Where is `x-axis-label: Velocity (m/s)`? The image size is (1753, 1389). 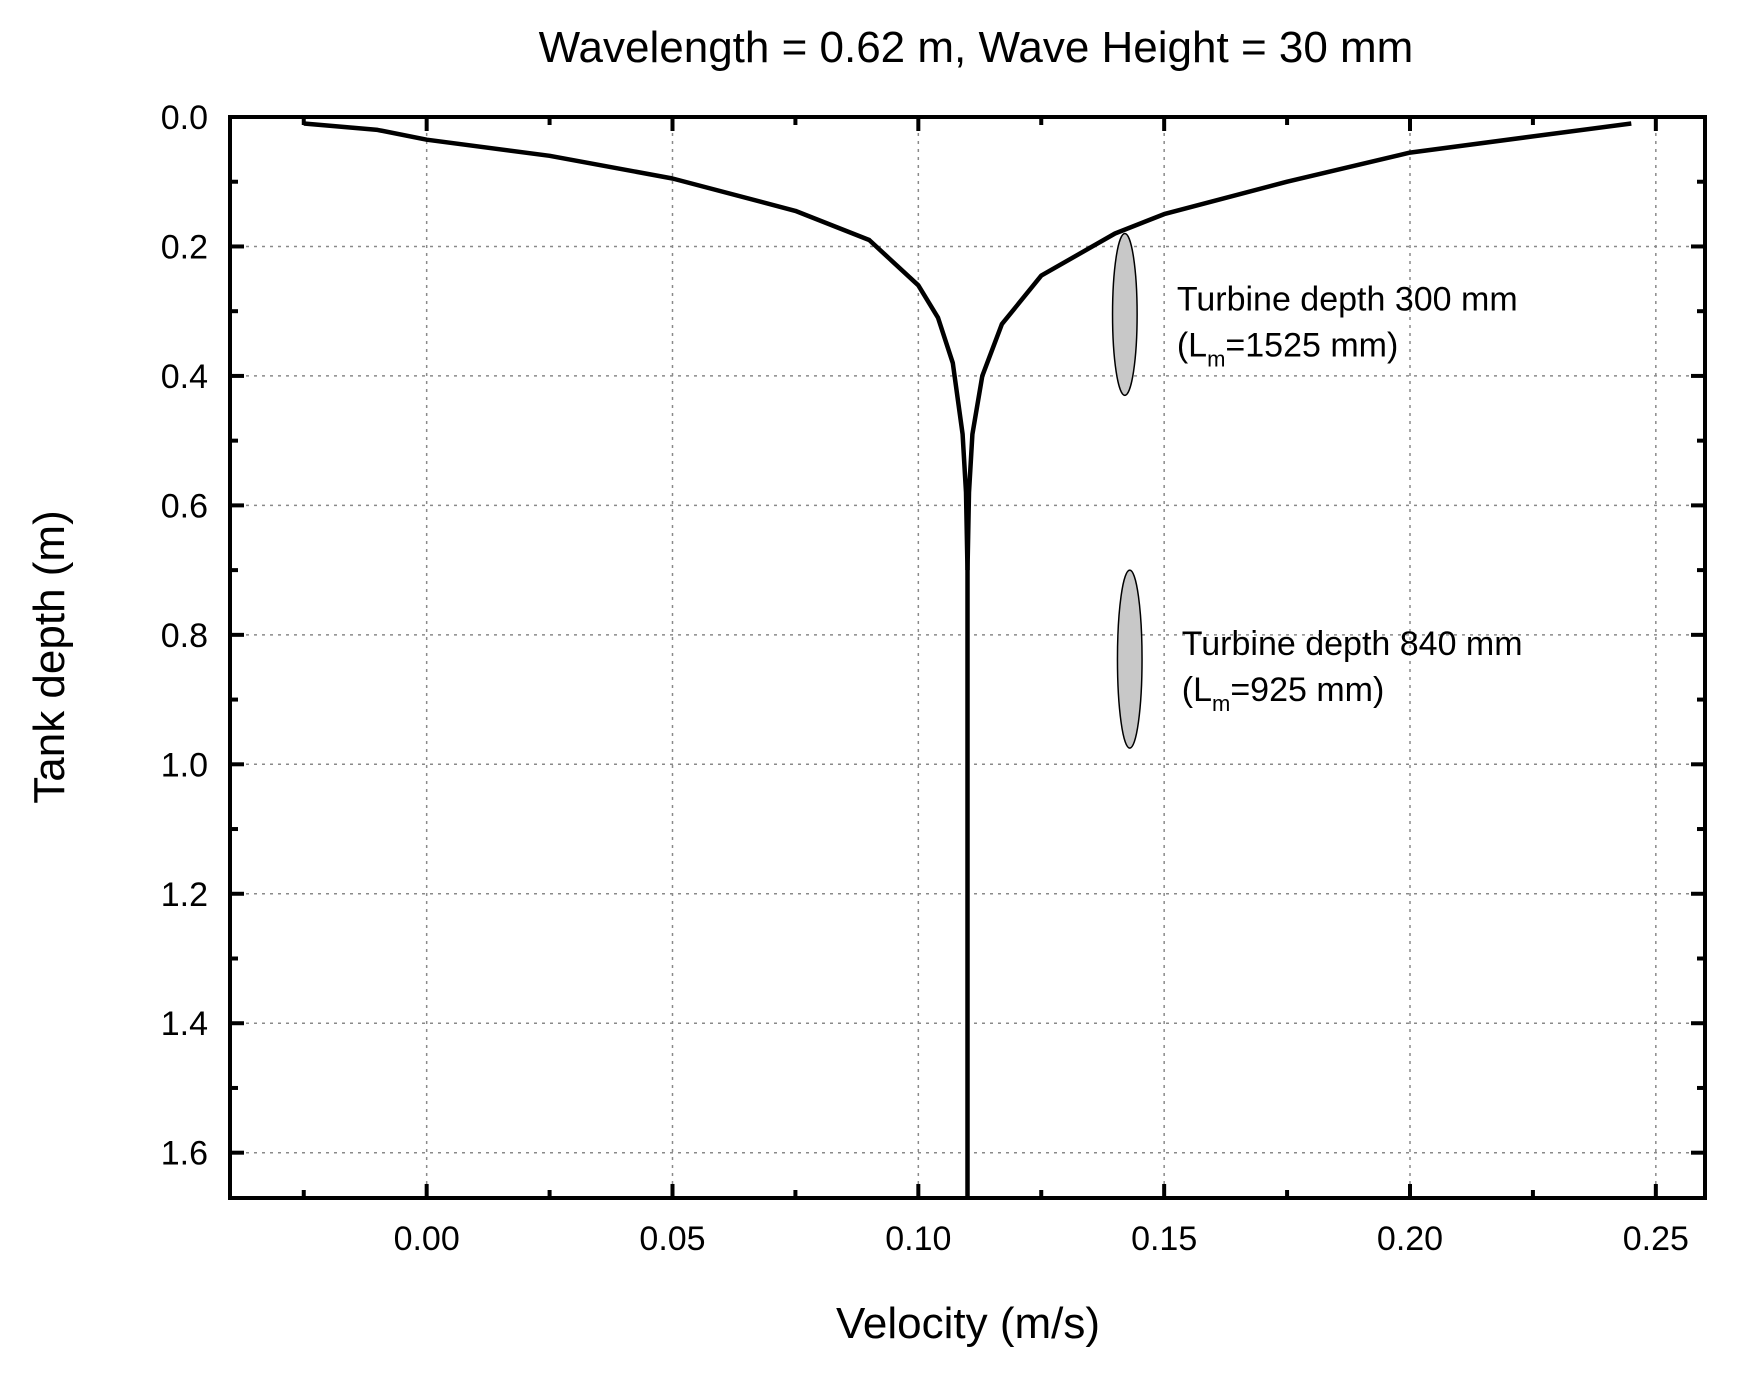
x-axis-label: Velocity (m/s) is located at coordinates (968, 1323).